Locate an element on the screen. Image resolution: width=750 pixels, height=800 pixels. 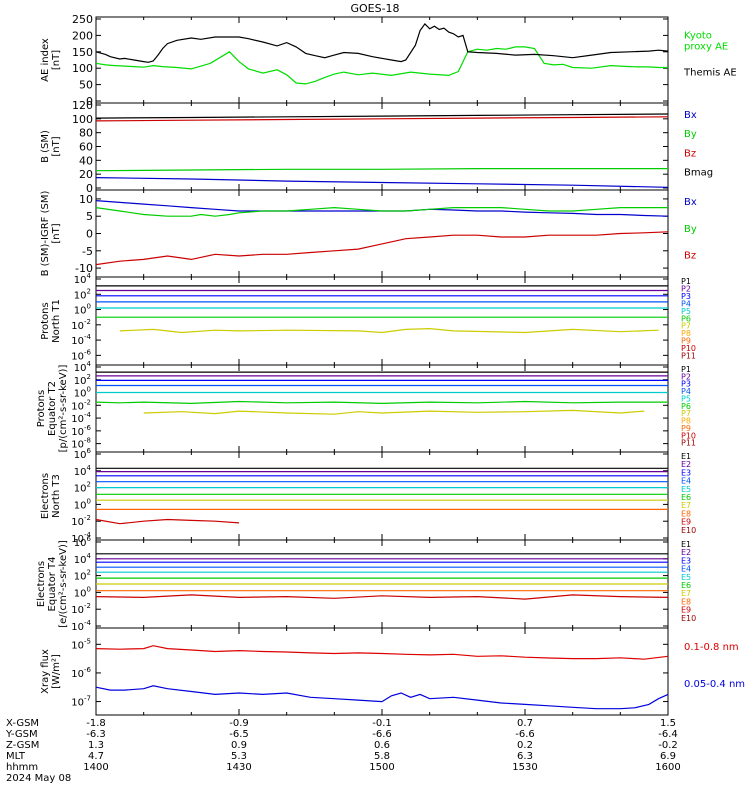
orbit-row-value: -0.1 is located at coordinates (382, 723).